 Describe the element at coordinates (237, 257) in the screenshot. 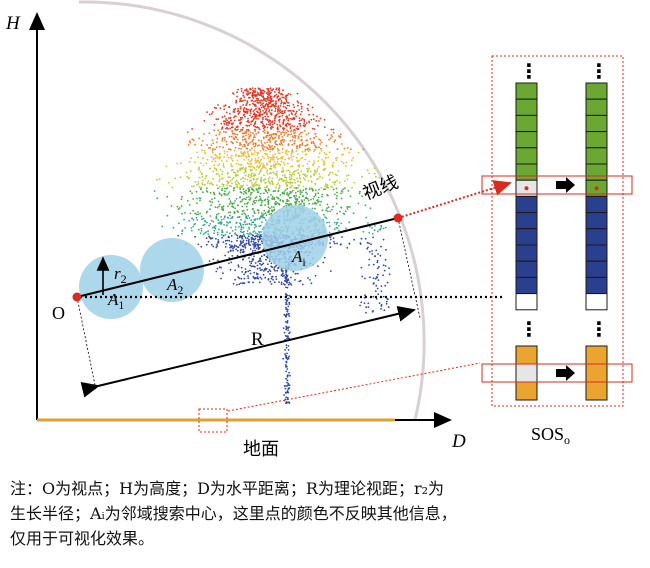

I see `sight-line` at that location.